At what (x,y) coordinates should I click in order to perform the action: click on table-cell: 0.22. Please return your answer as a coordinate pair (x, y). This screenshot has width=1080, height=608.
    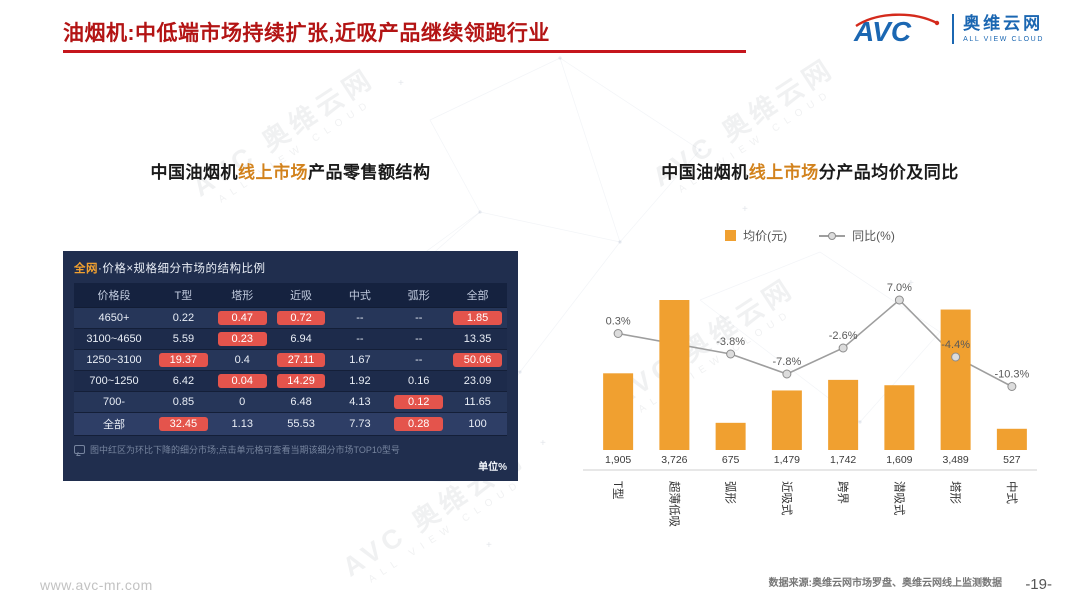
    Looking at the image, I should click on (183, 318).